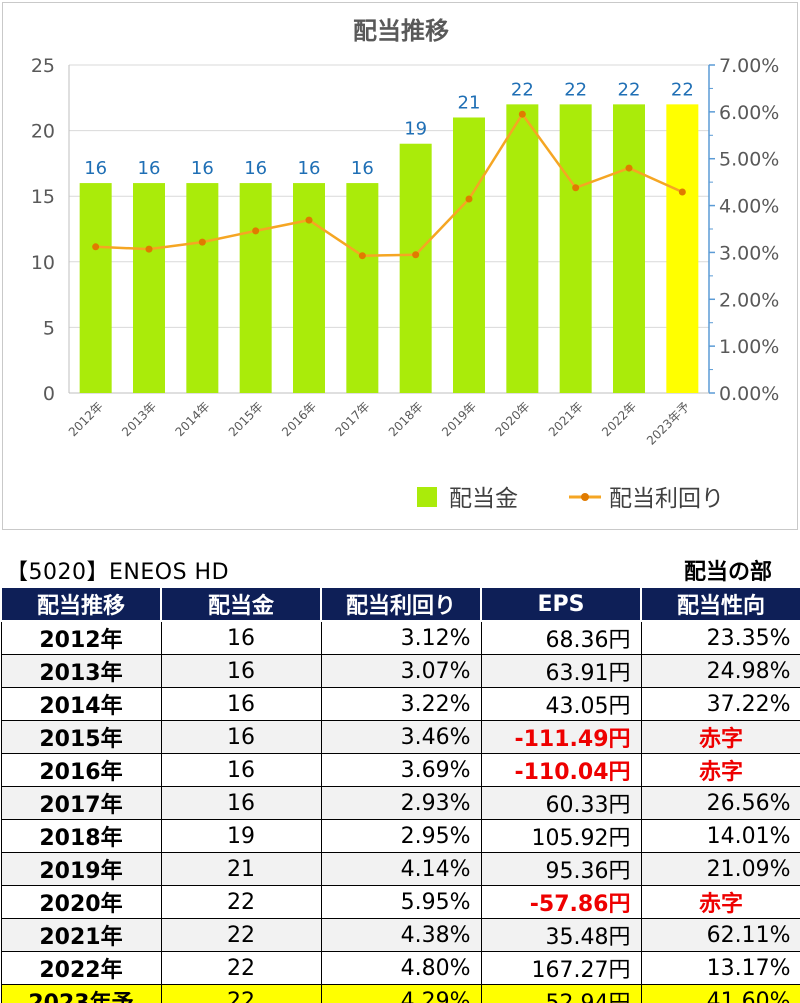  What do you see at coordinates (512, 419) in the screenshot?
I see `category-label: 2020年` at bounding box center [512, 419].